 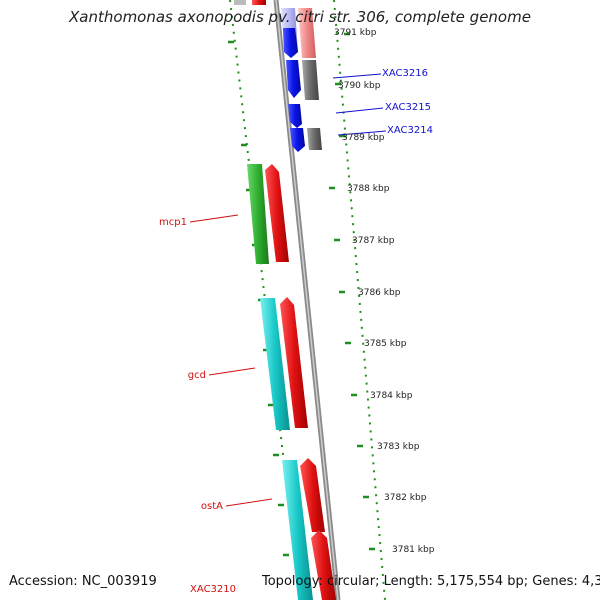 I want to click on gene-label-xac3215: XAC3215, so click(x=408, y=107).